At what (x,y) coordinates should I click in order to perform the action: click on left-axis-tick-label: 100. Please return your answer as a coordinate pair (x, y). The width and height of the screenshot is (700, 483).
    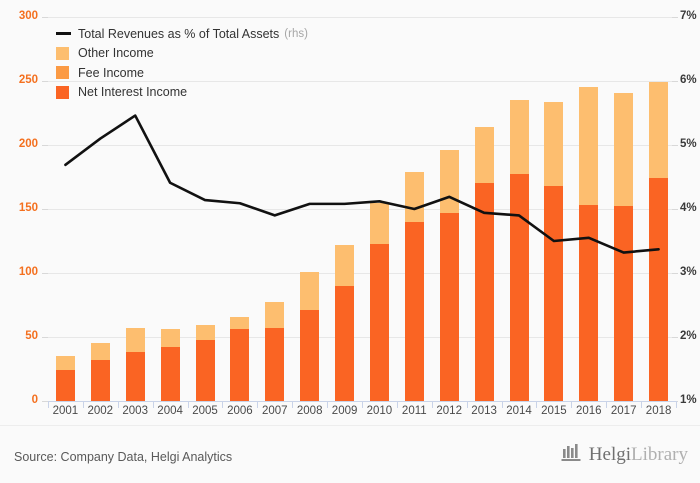
    Looking at the image, I should click on (28, 272).